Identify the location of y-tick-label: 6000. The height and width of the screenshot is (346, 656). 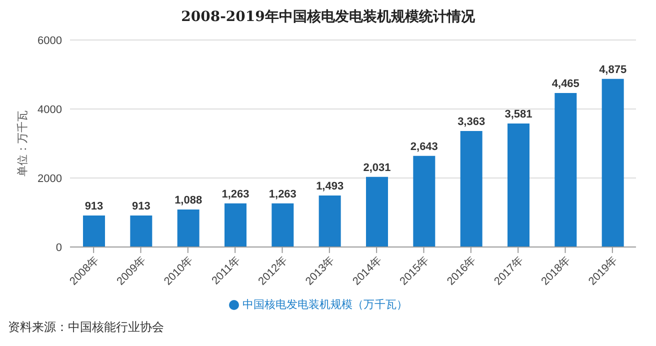
(50, 40).